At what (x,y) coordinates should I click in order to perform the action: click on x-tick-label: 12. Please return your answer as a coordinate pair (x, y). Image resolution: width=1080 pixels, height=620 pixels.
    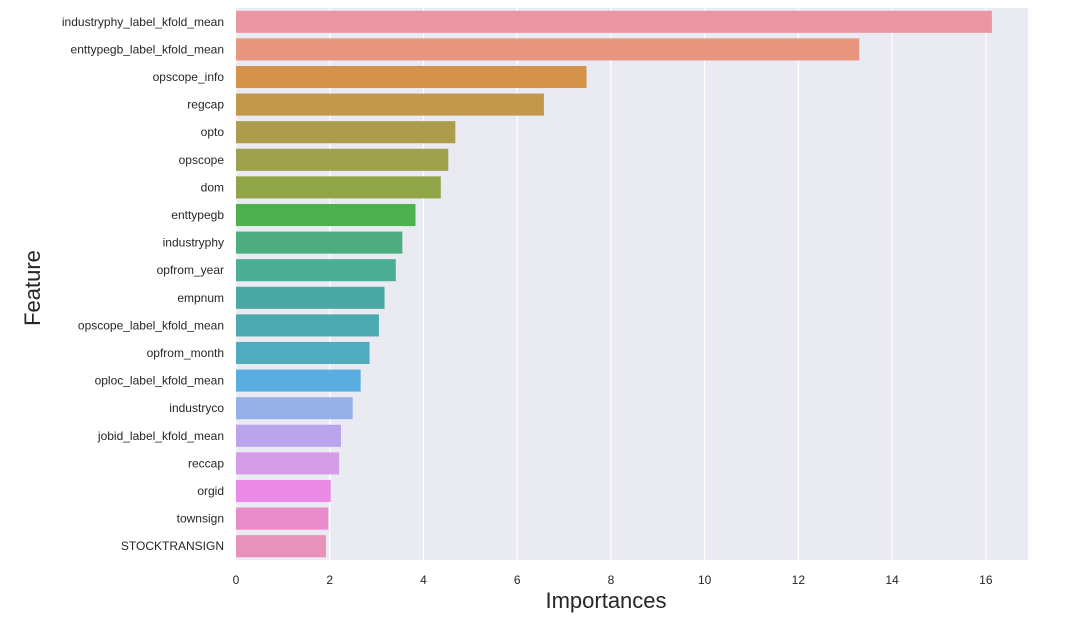
    Looking at the image, I should click on (799, 580).